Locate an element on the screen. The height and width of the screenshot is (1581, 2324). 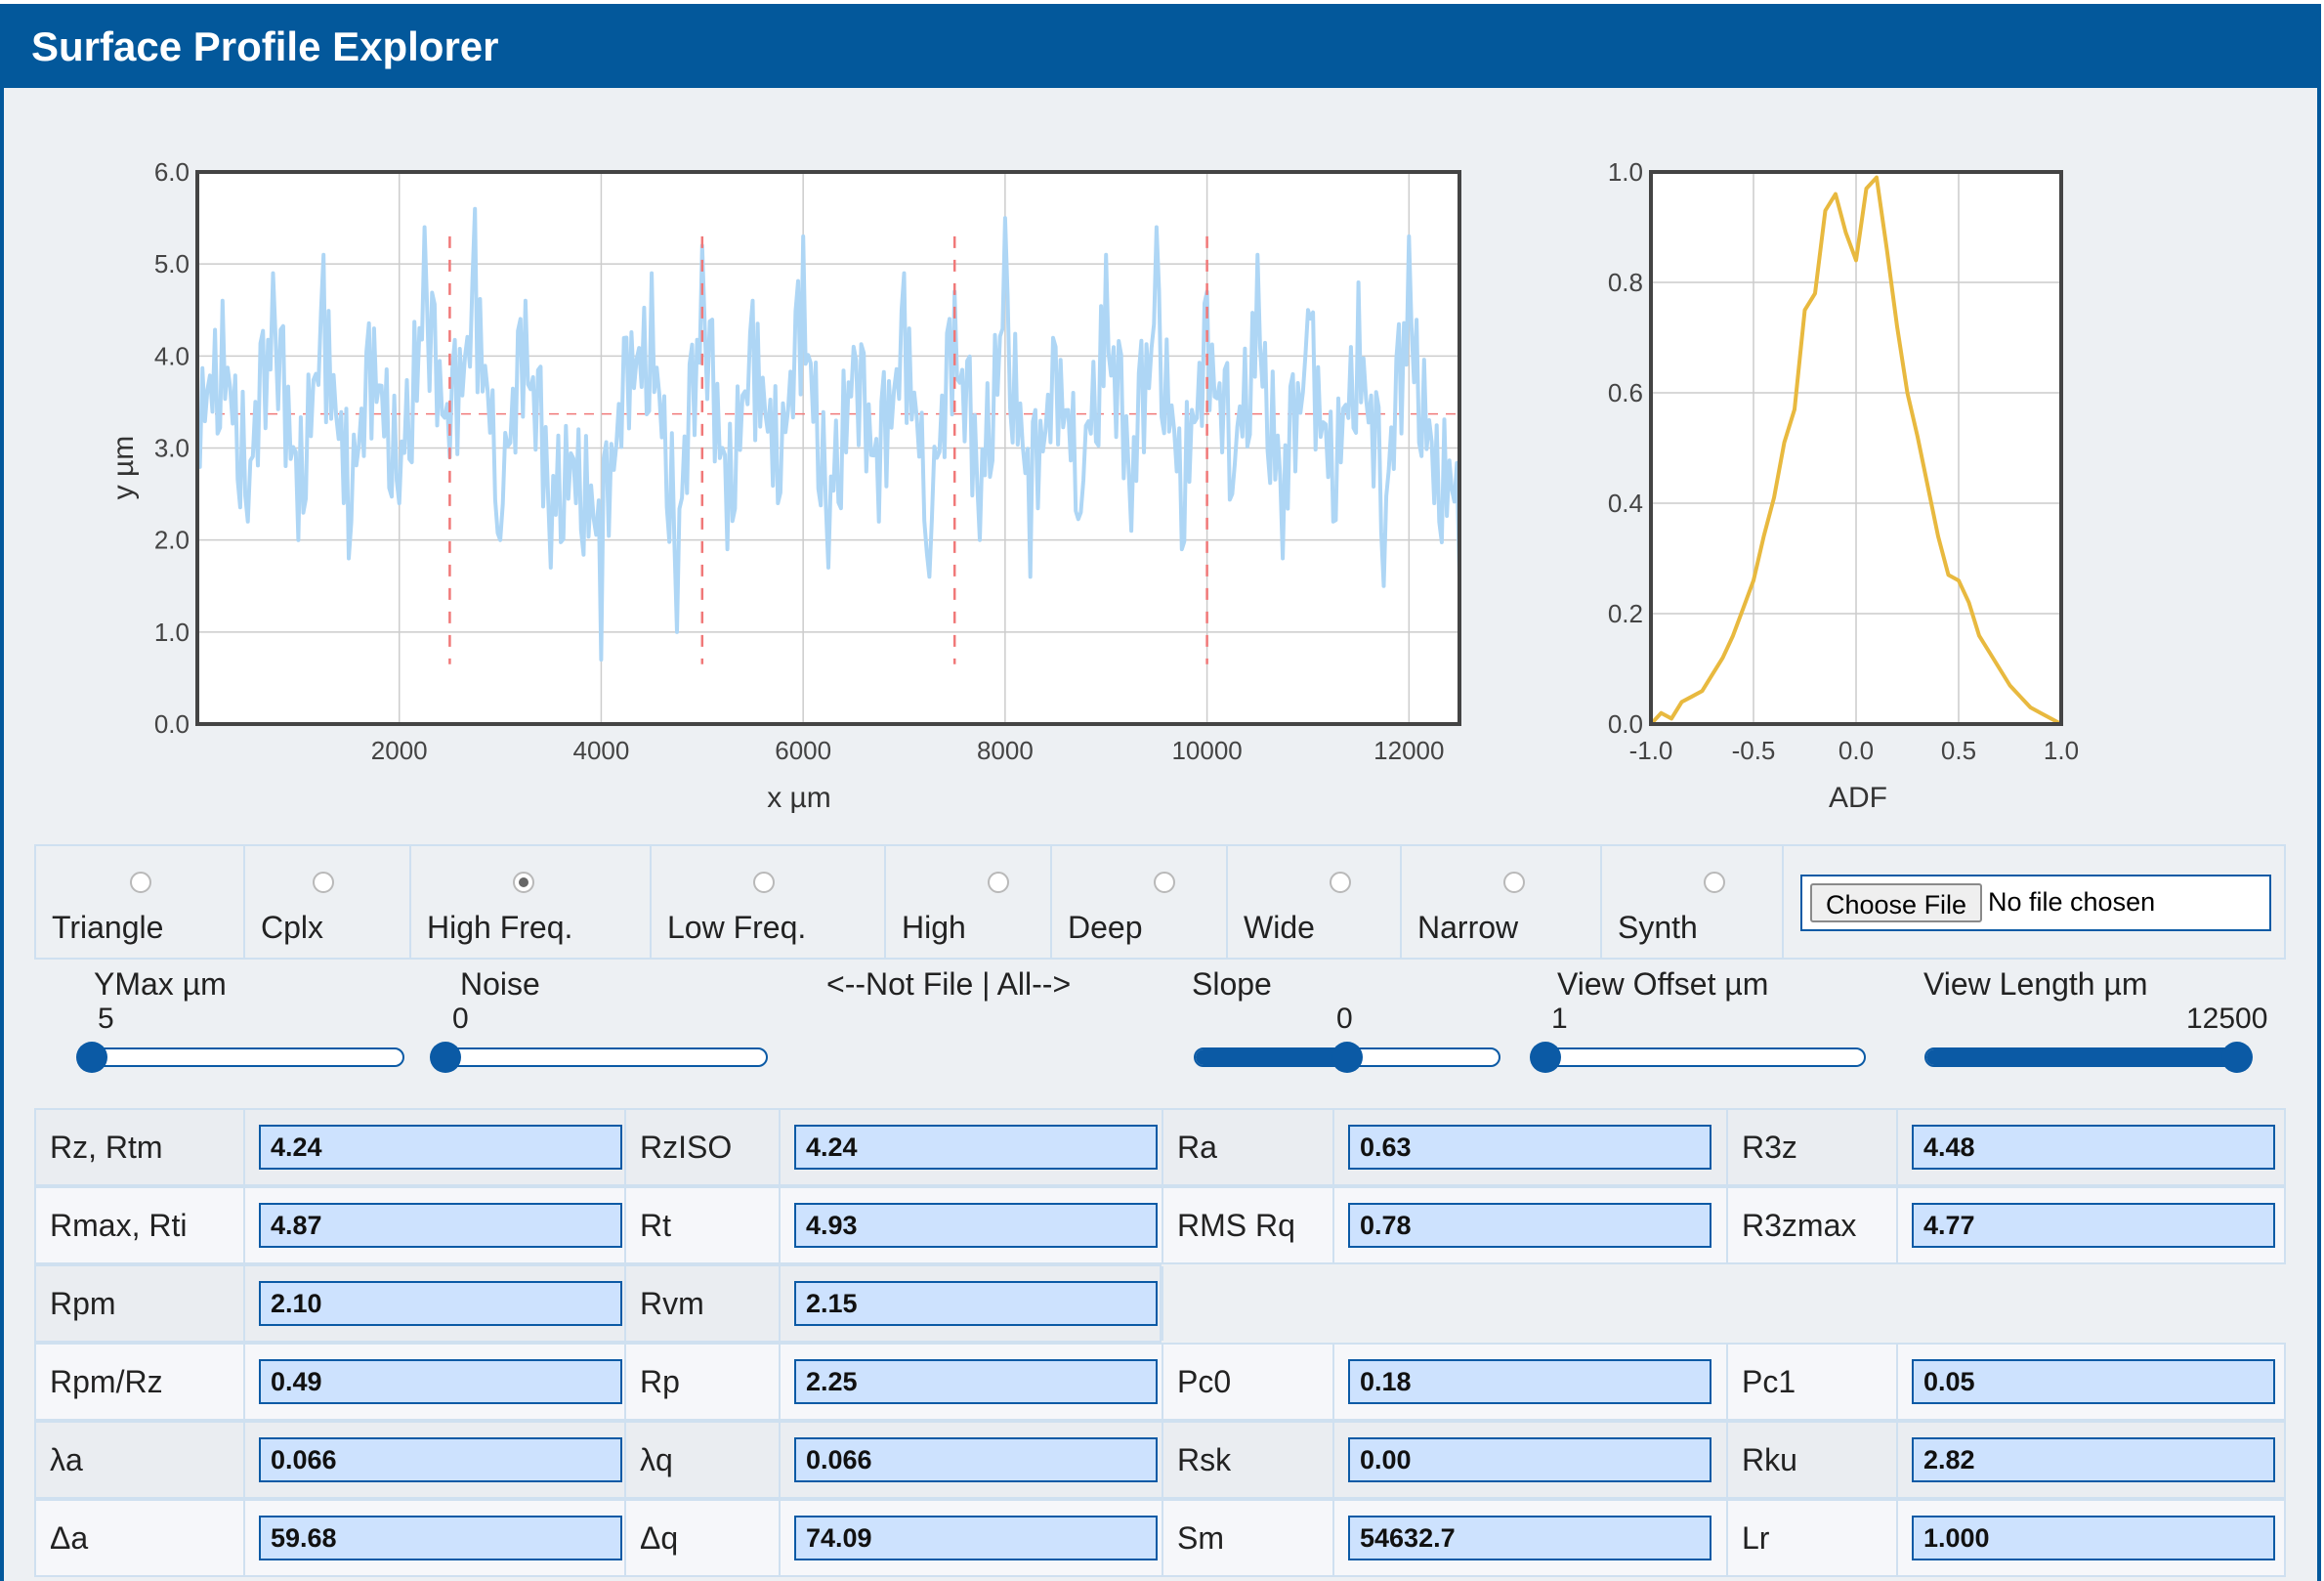
slope-value: 0 is located at coordinates (1344, 1019).